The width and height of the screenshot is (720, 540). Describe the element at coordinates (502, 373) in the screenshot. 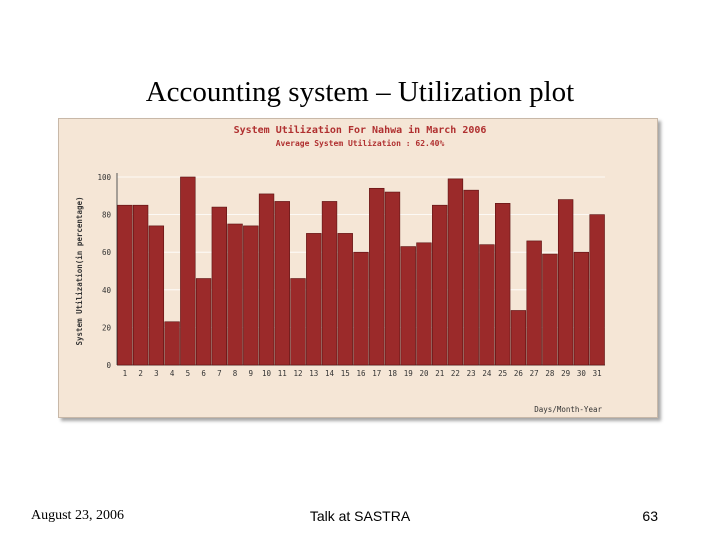

I see `x-tick-label: 25` at that location.